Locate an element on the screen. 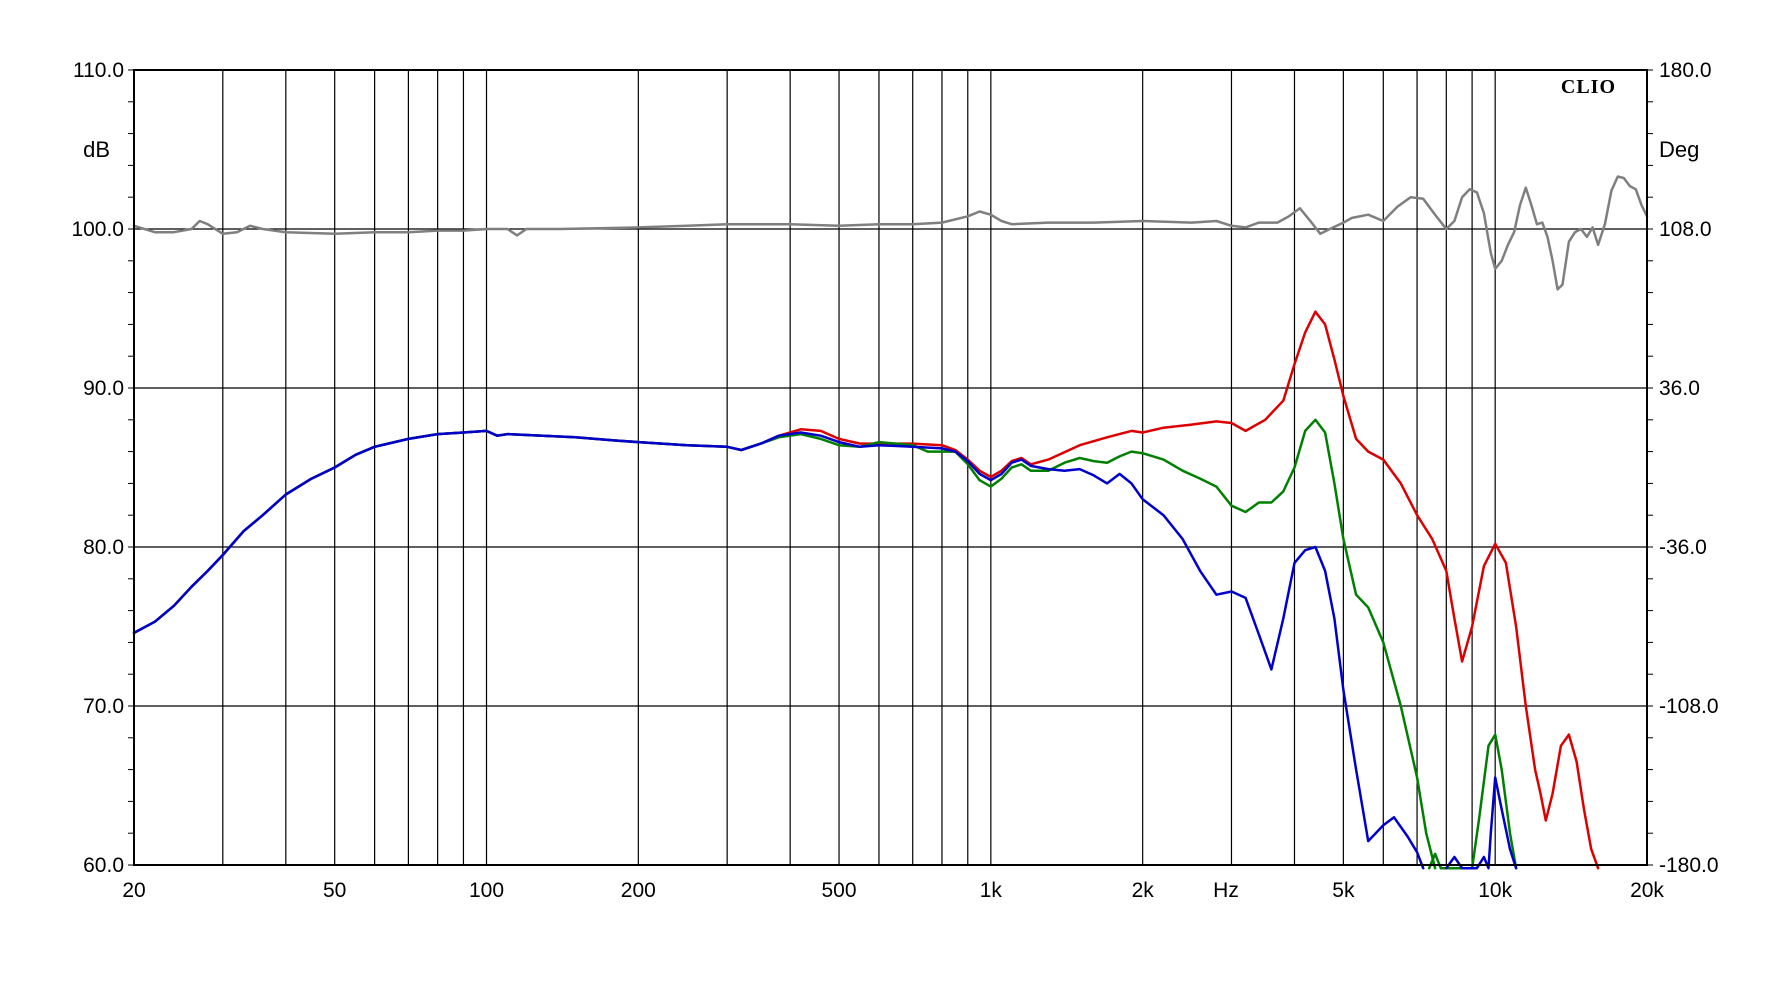  y2-tick-label: -180.0 is located at coordinates (1689, 865).